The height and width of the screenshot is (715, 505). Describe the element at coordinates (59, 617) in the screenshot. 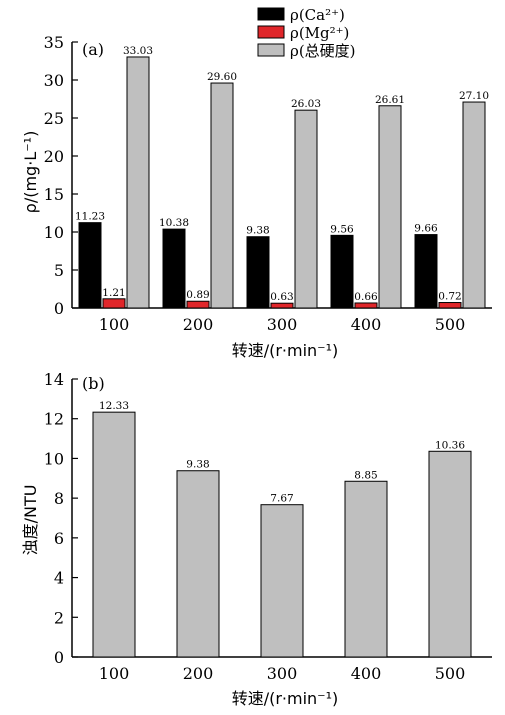

I see `y-tick-label: 2` at that location.